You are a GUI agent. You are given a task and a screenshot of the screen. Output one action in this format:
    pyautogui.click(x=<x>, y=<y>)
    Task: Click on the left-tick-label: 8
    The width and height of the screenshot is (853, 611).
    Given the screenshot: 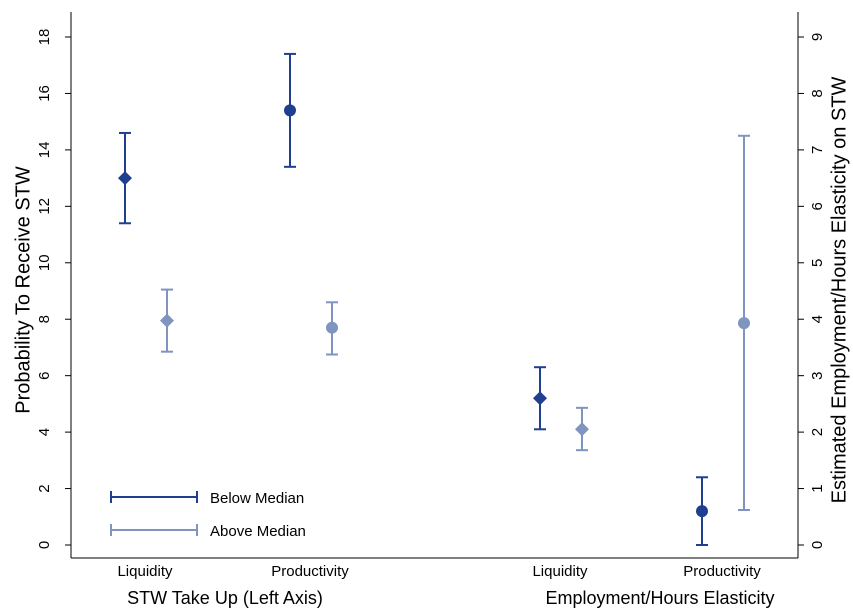 What is the action you would take?
    pyautogui.click(x=44, y=319)
    